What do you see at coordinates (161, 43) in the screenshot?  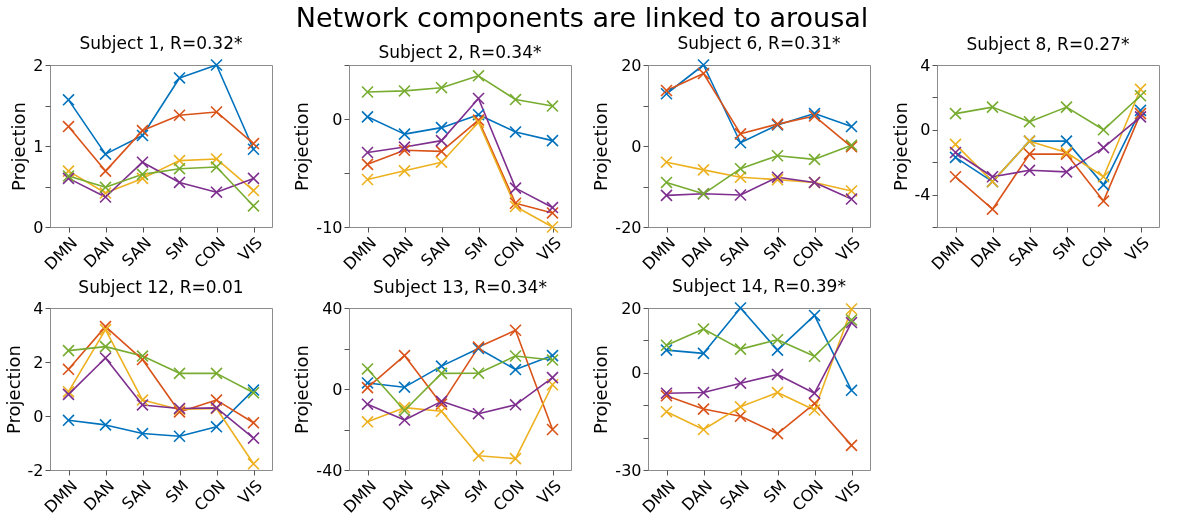 I see `chart-title: Subject 1, R=0.32*` at bounding box center [161, 43].